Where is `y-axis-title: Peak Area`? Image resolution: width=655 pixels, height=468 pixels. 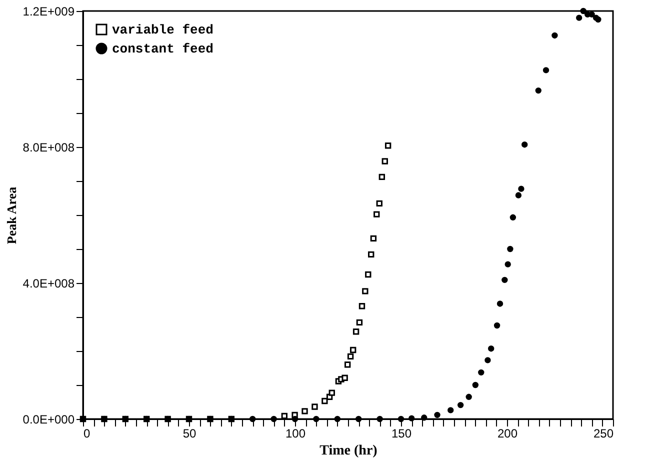 y-axis-title: Peak Area is located at coordinates (11, 215).